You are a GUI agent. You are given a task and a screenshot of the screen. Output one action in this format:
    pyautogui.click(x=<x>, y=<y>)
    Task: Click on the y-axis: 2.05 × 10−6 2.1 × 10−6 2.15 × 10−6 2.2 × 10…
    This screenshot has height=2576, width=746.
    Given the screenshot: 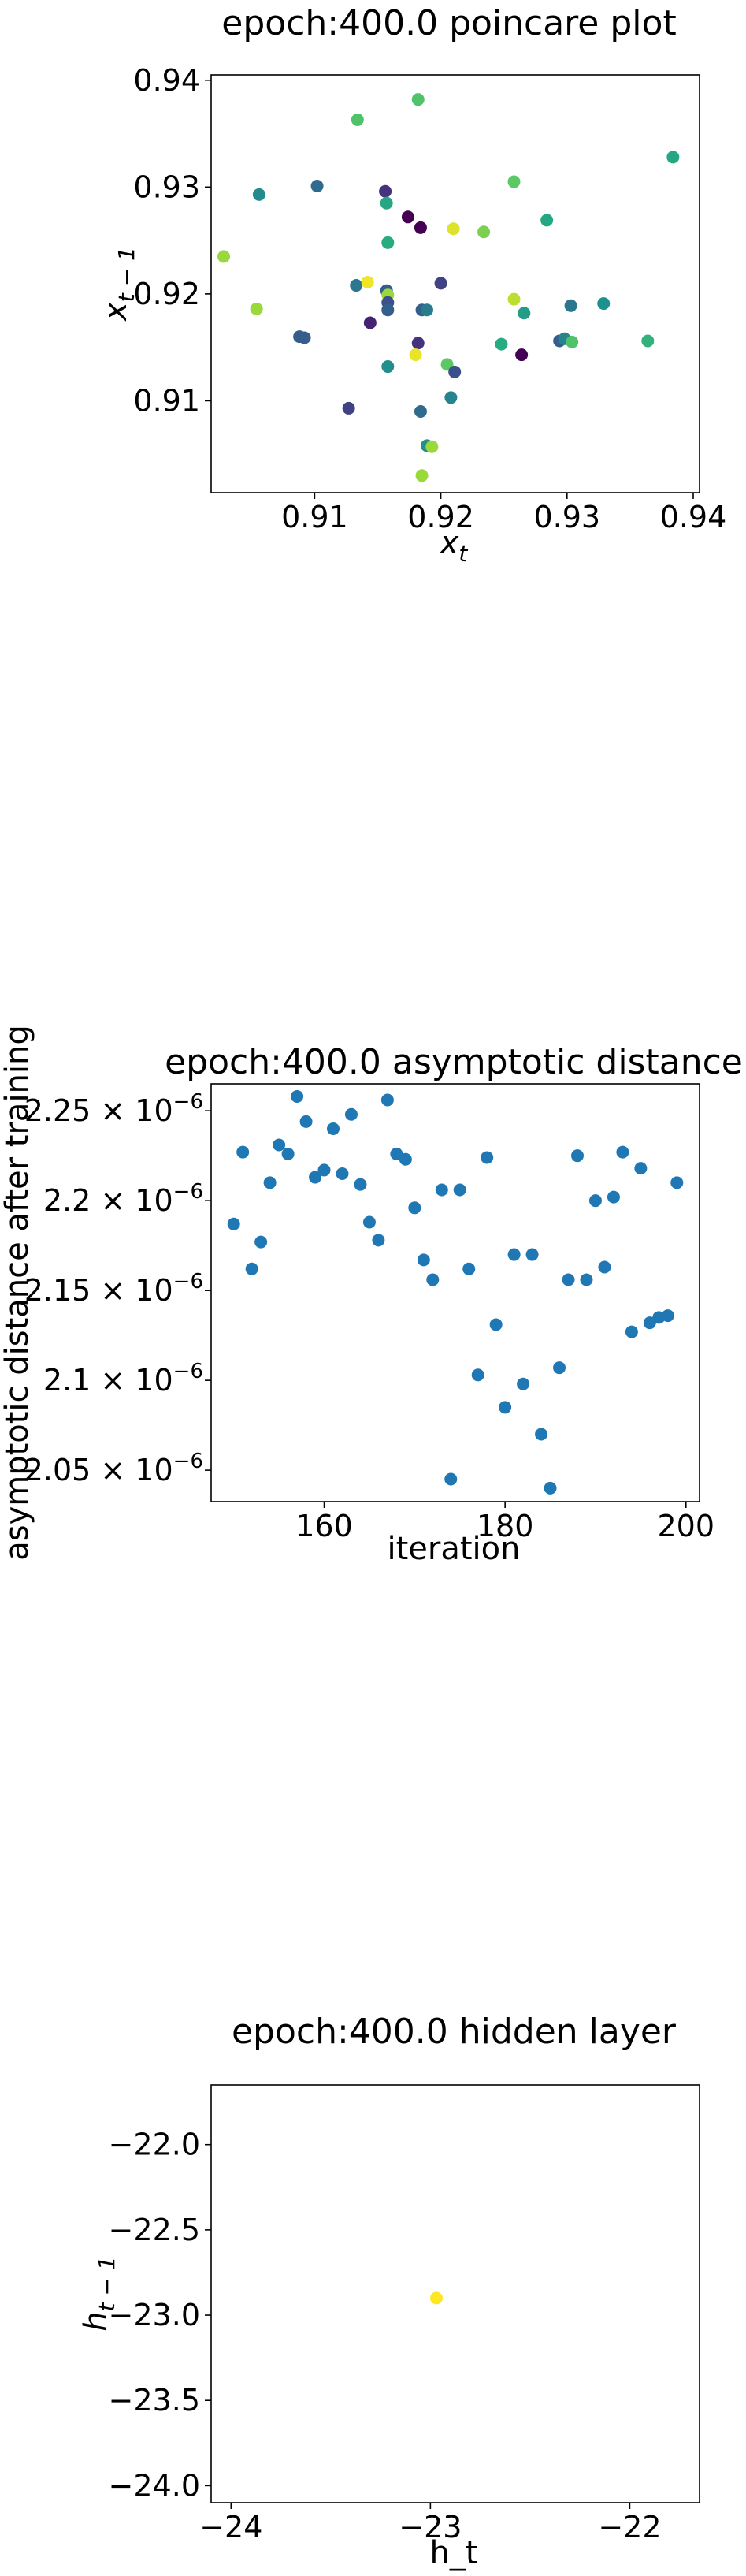 What is the action you would take?
    pyautogui.click(x=117, y=1288)
    